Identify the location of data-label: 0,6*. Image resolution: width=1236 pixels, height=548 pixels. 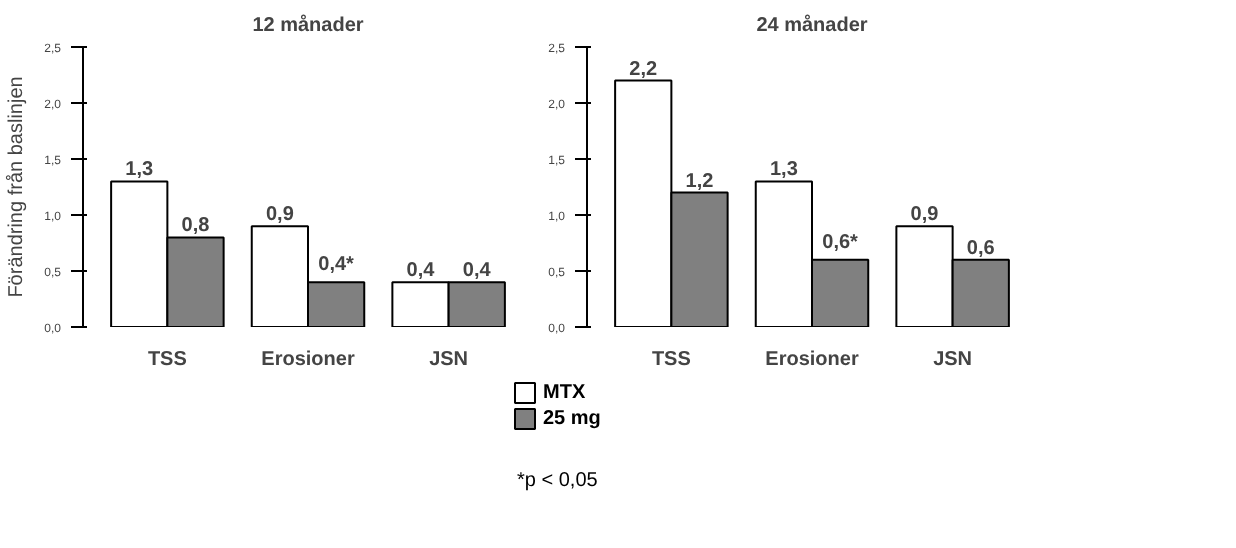
(840, 242).